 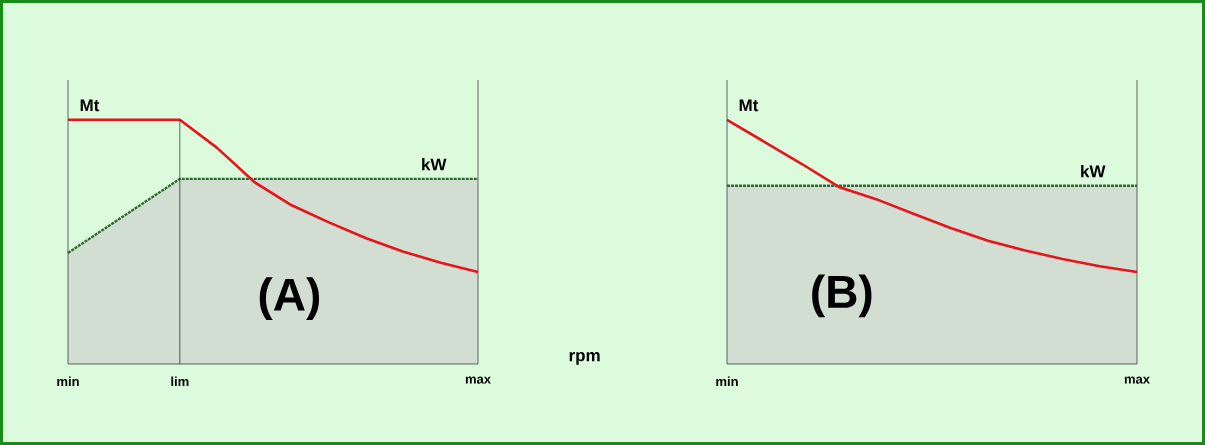 What do you see at coordinates (180, 381) in the screenshot?
I see `x-tick-label: lim` at bounding box center [180, 381].